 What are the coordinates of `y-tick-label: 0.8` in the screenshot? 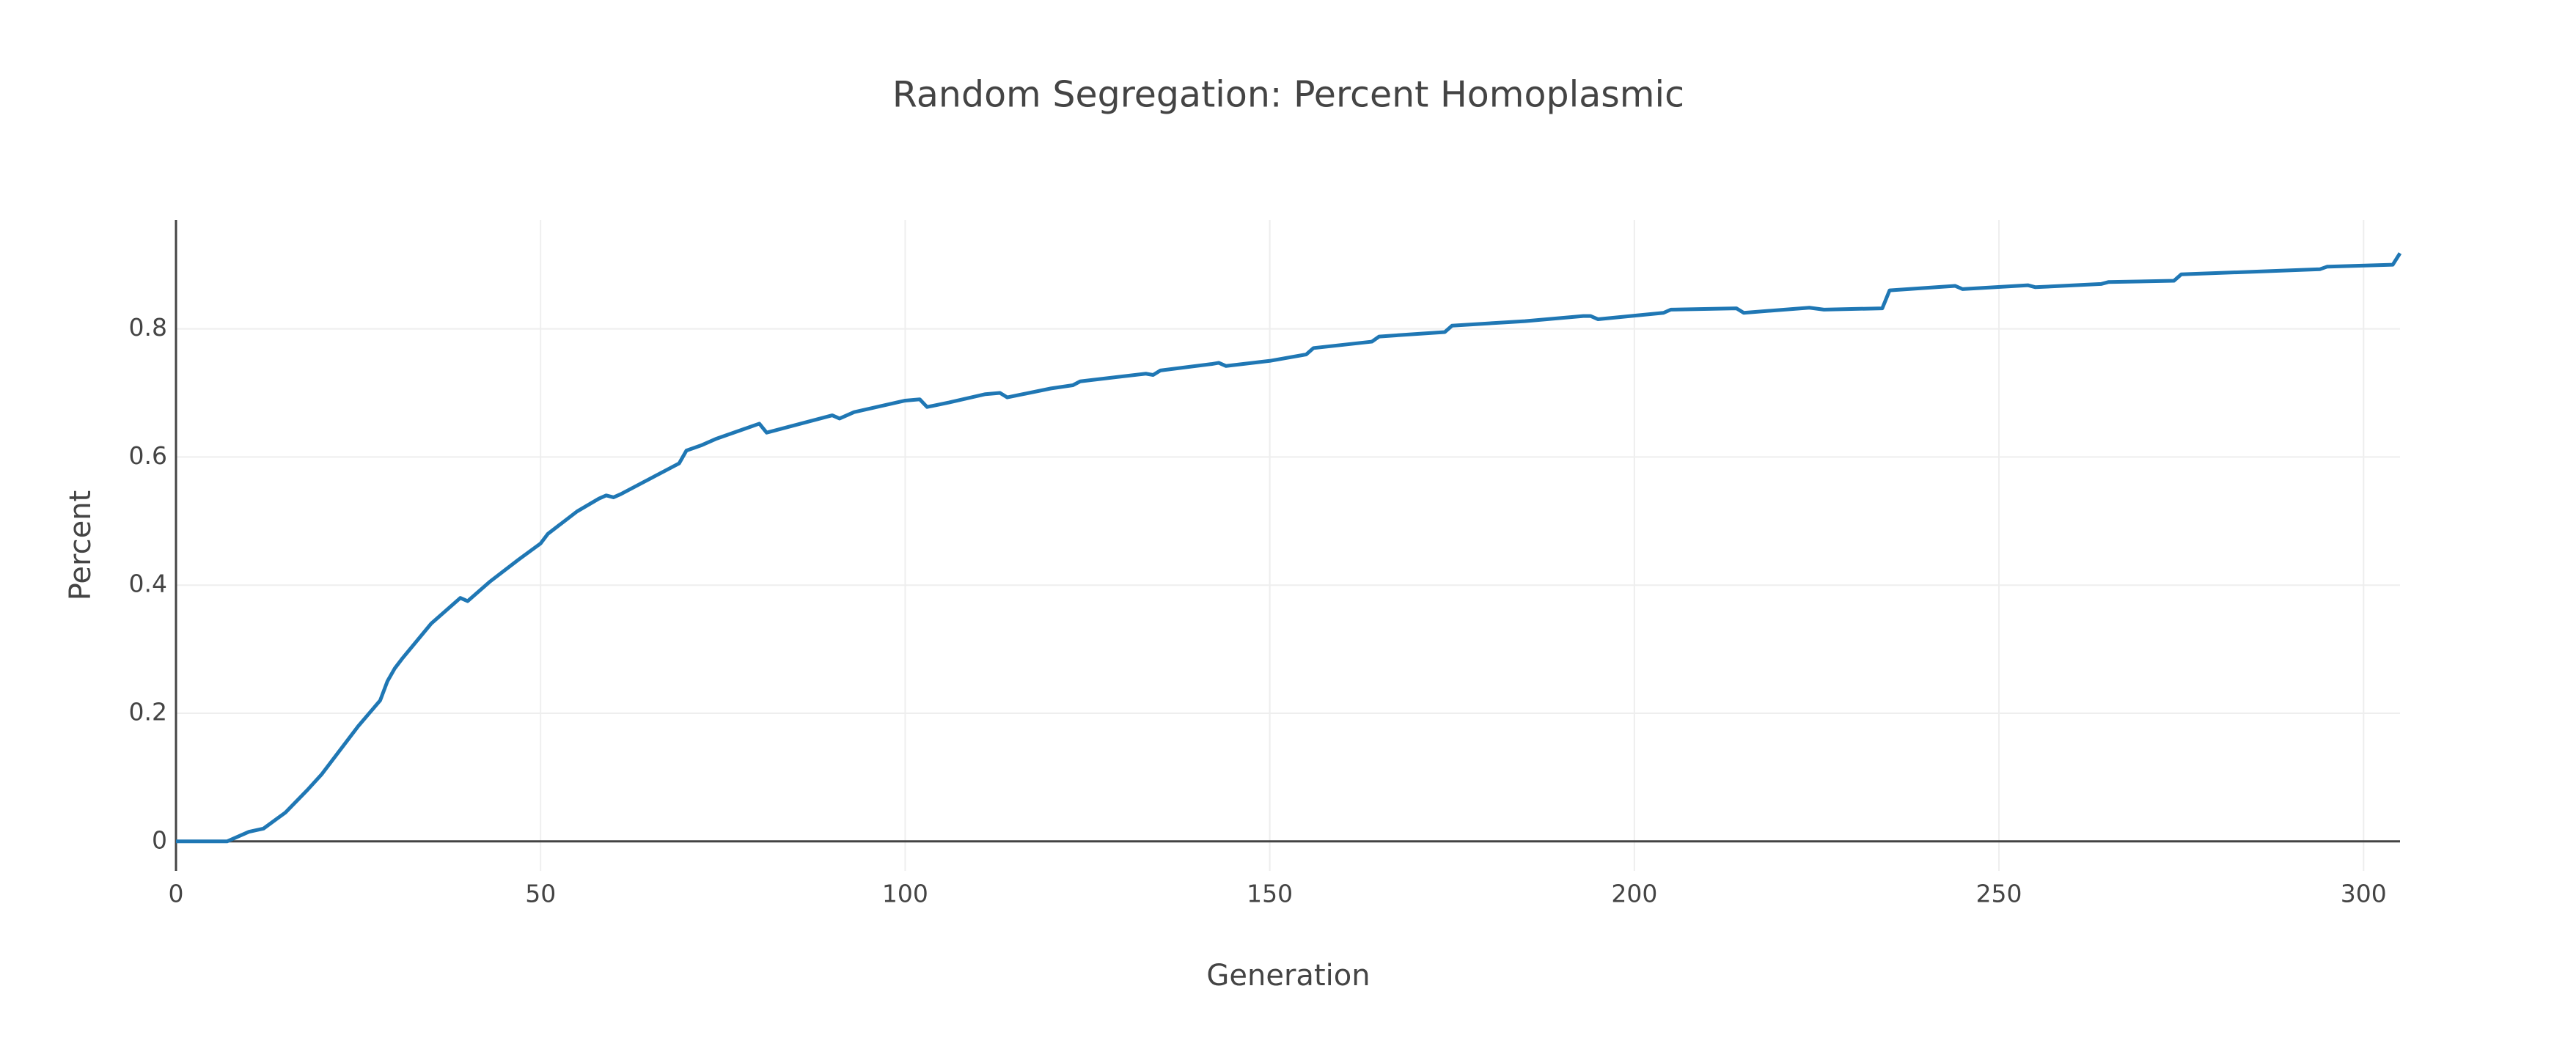 It's located at (148, 327).